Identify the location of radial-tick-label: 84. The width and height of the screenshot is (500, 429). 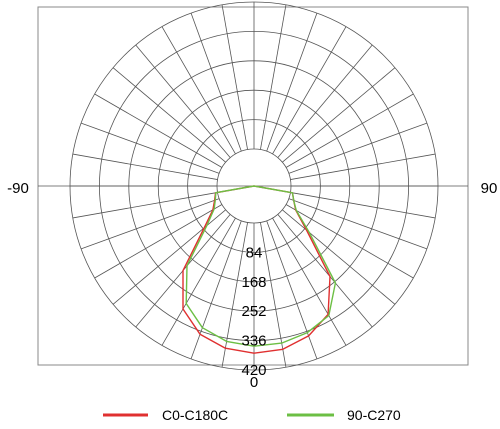
(254, 252).